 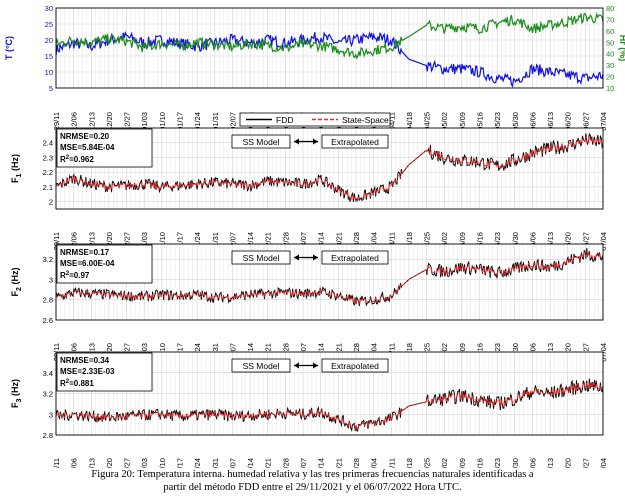 What do you see at coordinates (356, 241) in the screenshot?
I see `panel-f1-xtick-label: 03/28` at bounding box center [356, 241].